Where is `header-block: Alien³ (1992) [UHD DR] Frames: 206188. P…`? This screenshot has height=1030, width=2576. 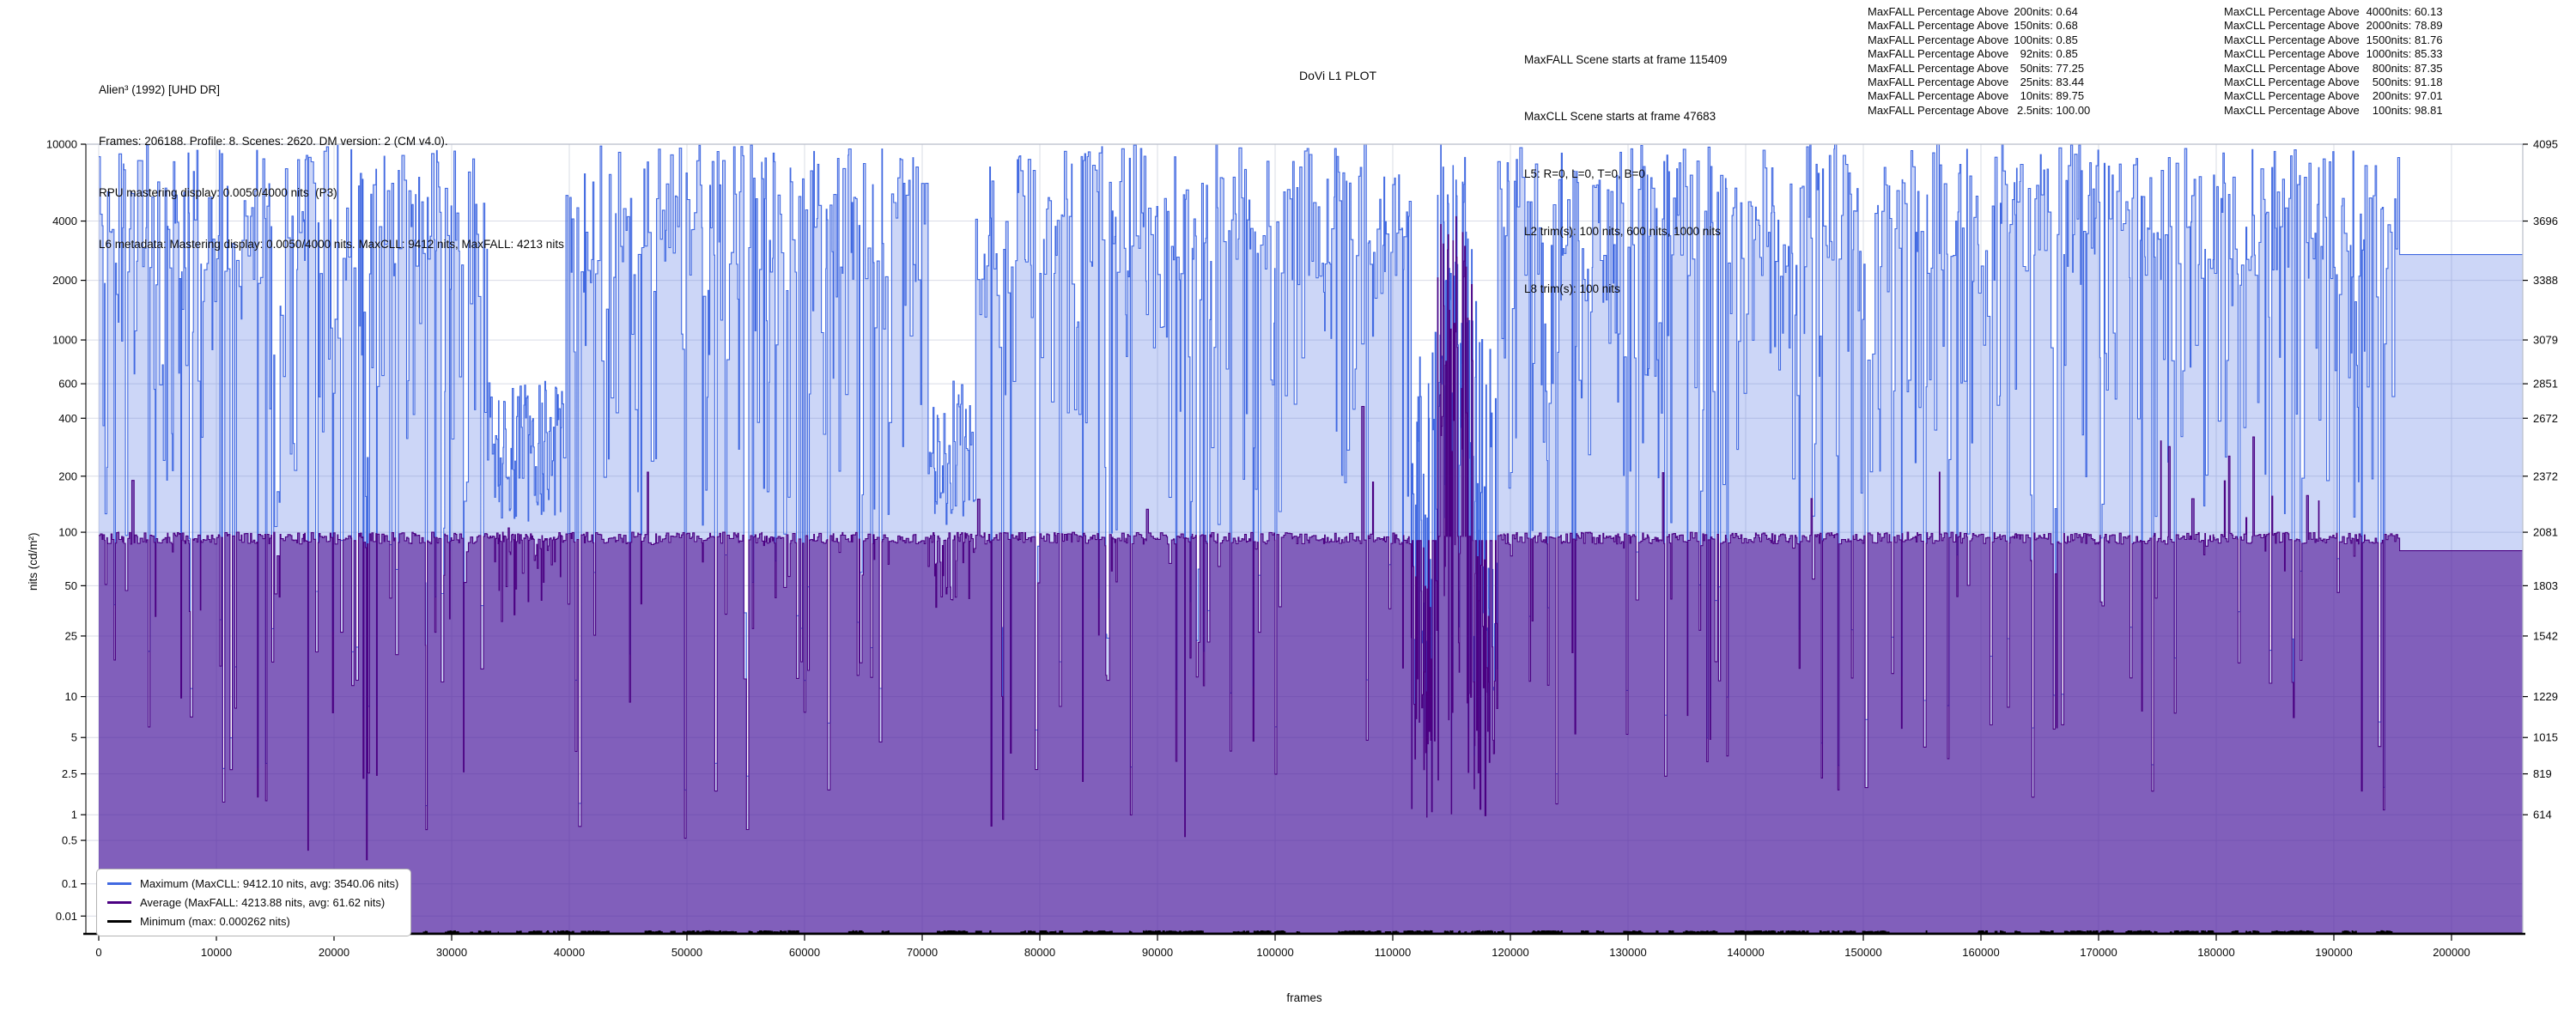
header-block: Alien³ (1992) [UHD DR] Frames: 206188. P… is located at coordinates (332, 167).